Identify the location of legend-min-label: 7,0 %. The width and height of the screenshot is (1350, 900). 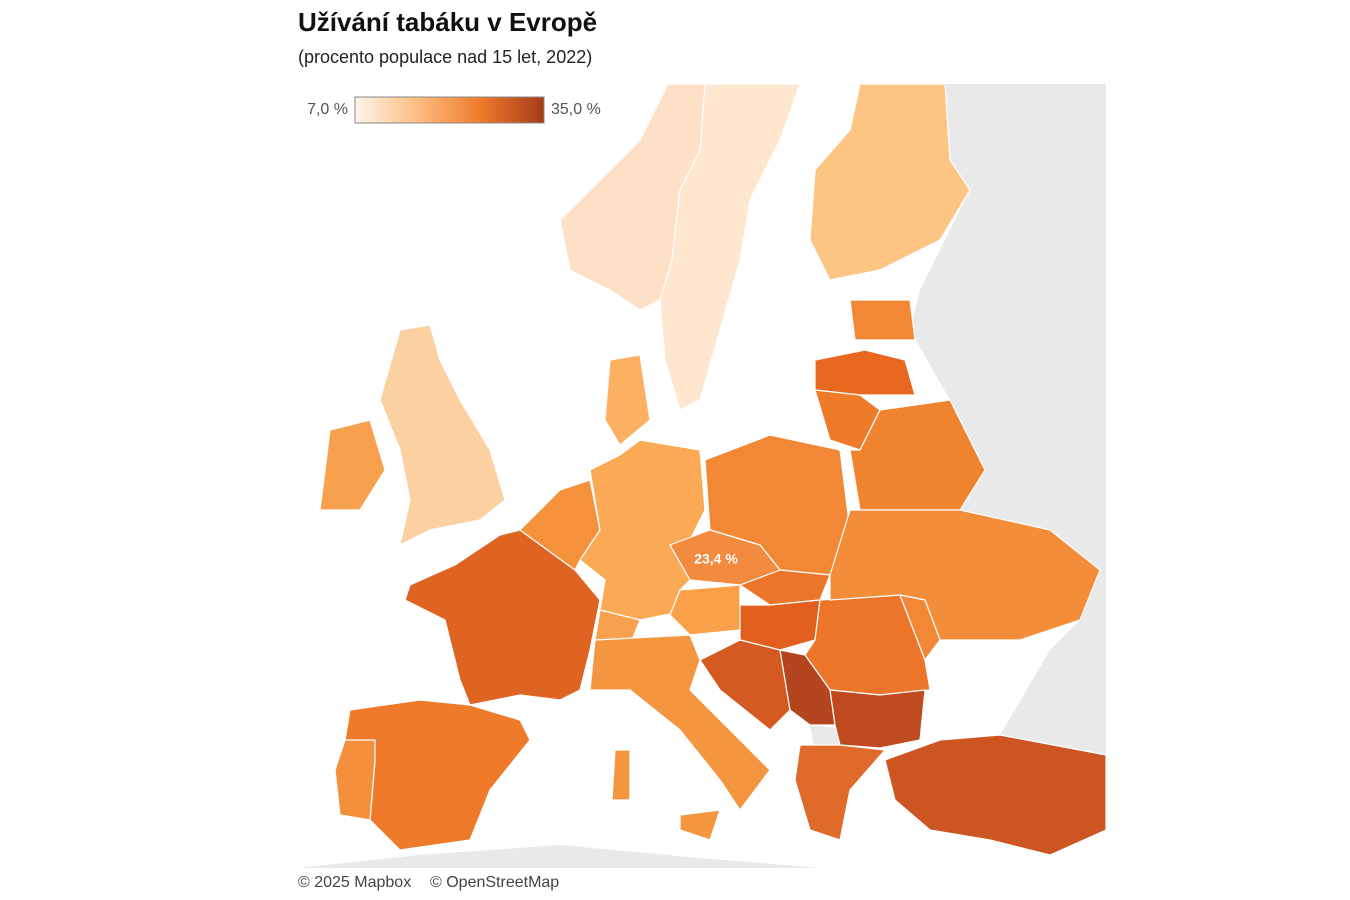
(327, 109).